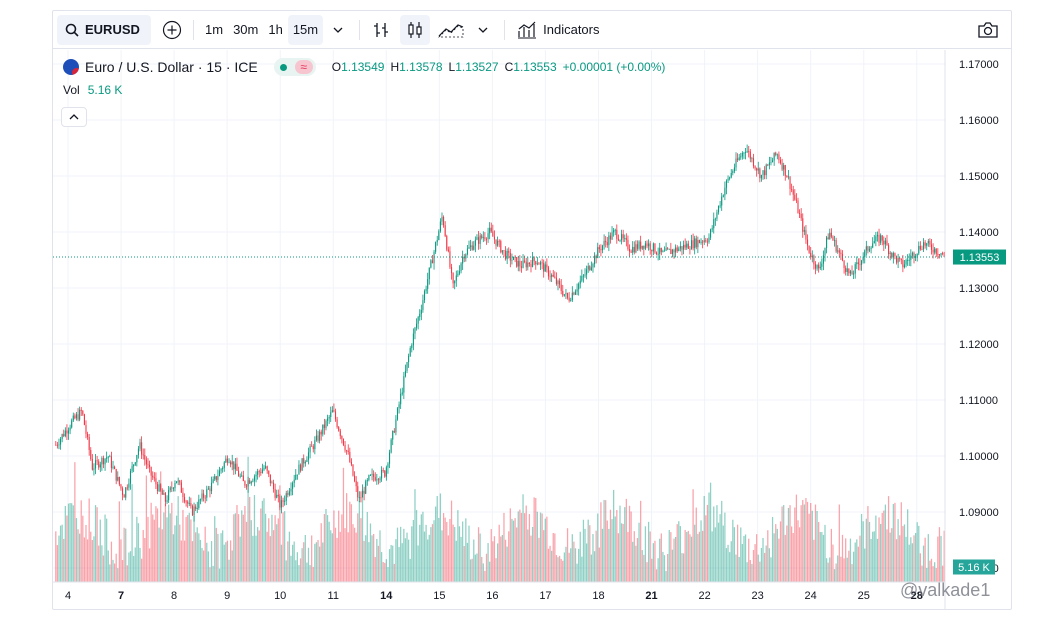 This screenshot has height=628, width=1057. What do you see at coordinates (294, 67) in the screenshot?
I see `market-status-pill: ≈` at bounding box center [294, 67].